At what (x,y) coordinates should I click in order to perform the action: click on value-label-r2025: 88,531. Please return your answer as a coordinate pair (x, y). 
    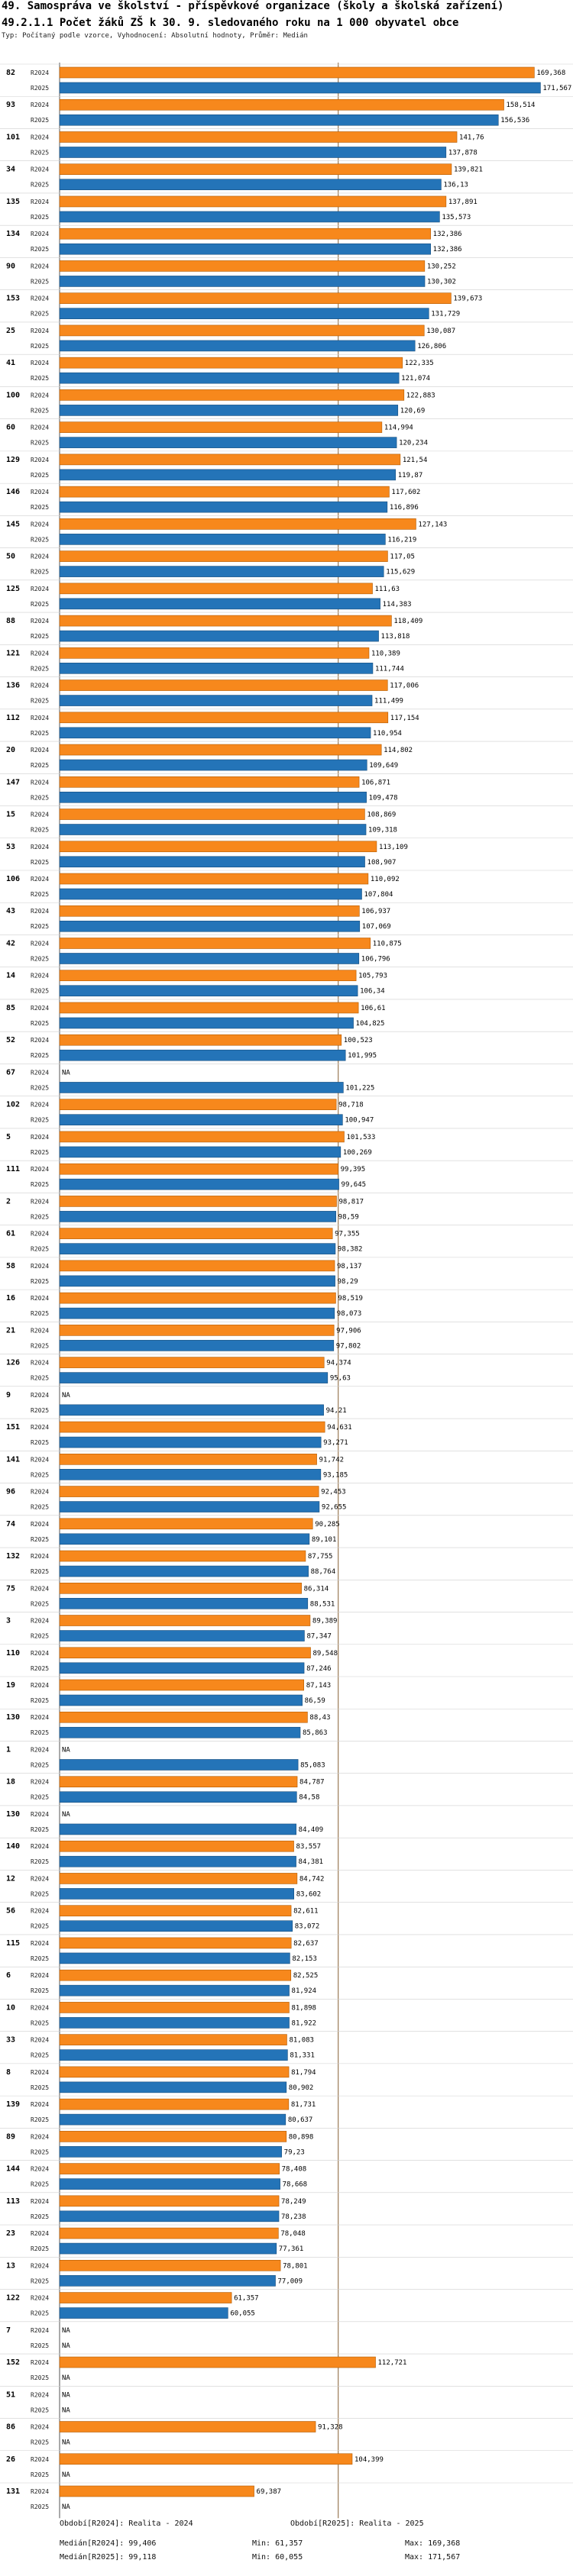
    Looking at the image, I should click on (322, 1604).